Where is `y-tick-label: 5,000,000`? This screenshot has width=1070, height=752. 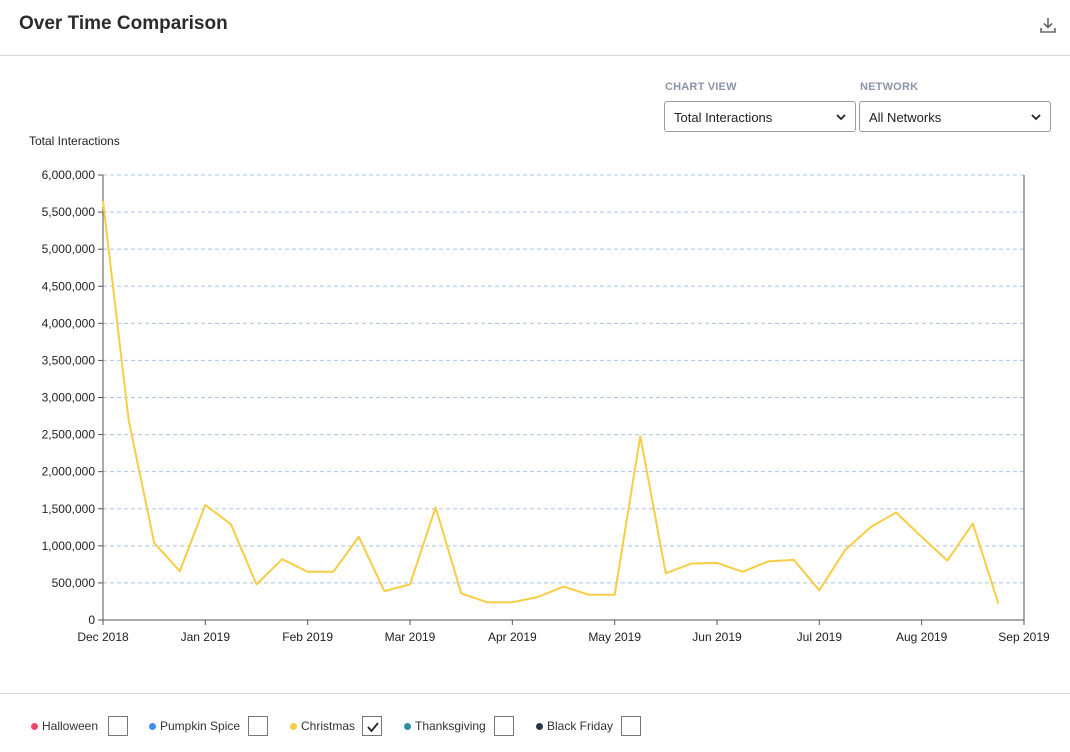
y-tick-label: 5,000,000 is located at coordinates (69, 249).